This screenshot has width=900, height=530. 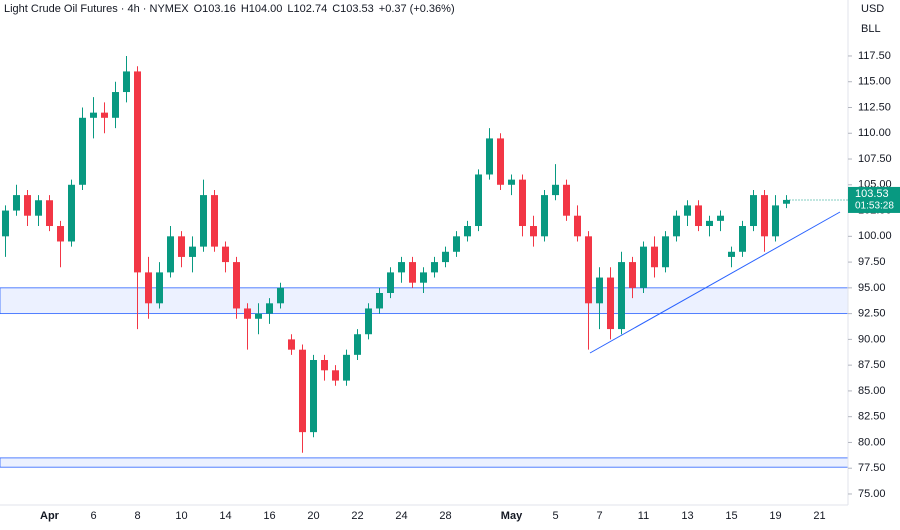 What do you see at coordinates (872, 262) in the screenshot?
I see `y-tick-label: 97.50` at bounding box center [872, 262].